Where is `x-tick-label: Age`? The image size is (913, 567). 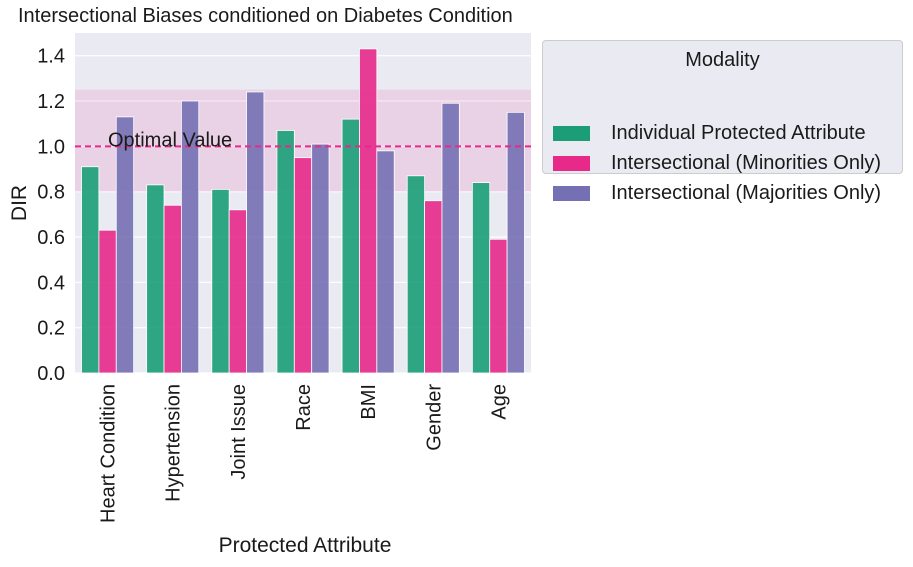 x-tick-label: Age is located at coordinates (499, 402).